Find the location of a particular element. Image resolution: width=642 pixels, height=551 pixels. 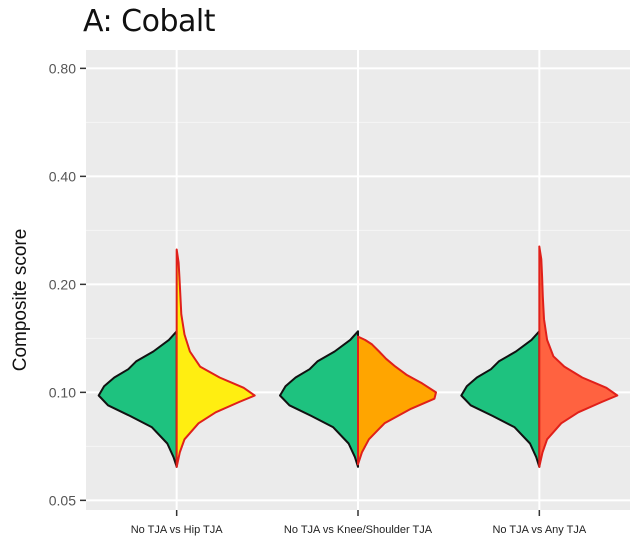

x-tick-label: No TJA vs Any TJA is located at coordinates (539, 530).